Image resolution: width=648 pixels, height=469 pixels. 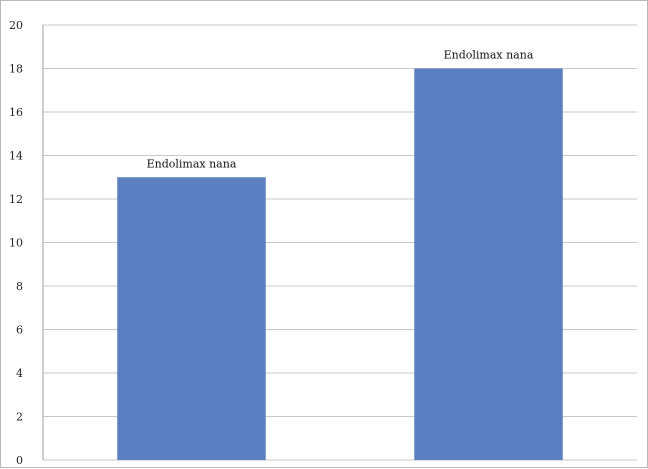 What do you see at coordinates (16, 156) in the screenshot?
I see `y-tick-label: 14` at bounding box center [16, 156].